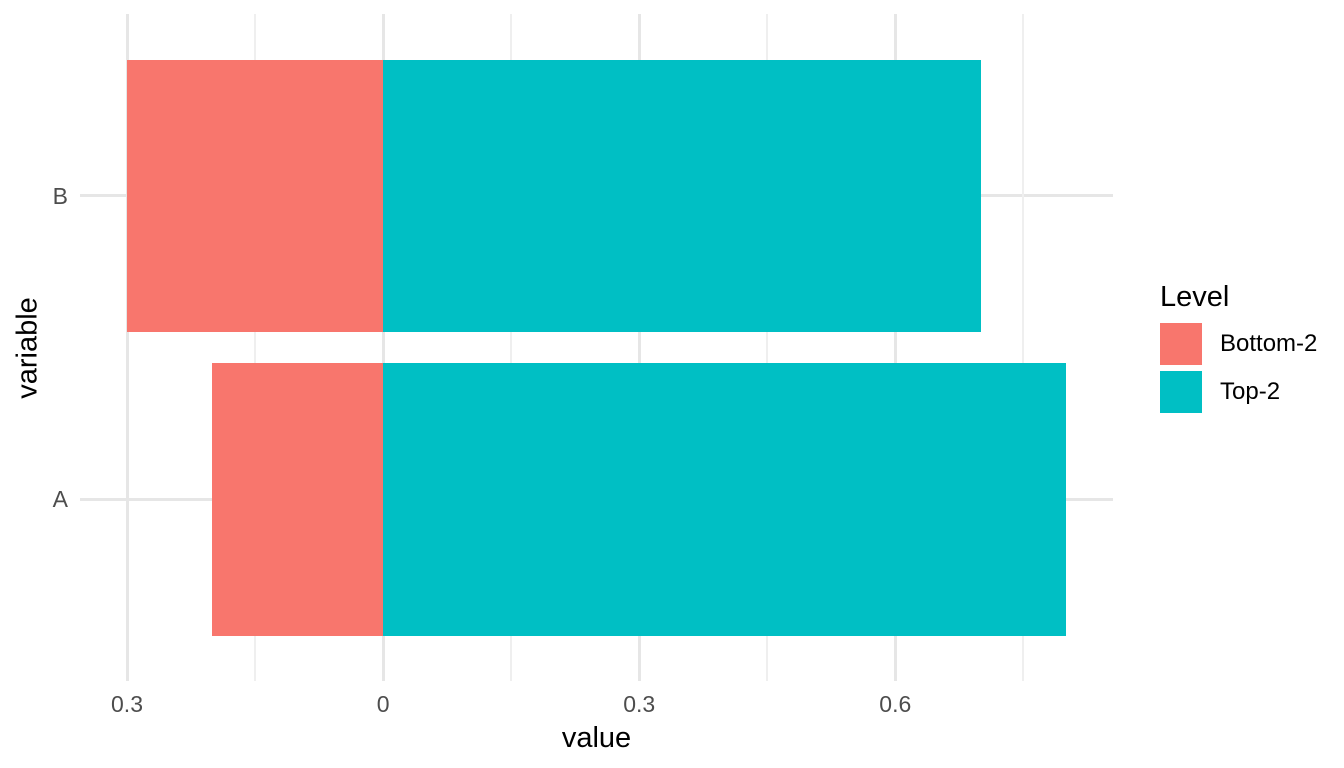 The width and height of the screenshot is (1344, 768). I want to click on legend-swatch-bottom2-icon, so click(1181, 344).